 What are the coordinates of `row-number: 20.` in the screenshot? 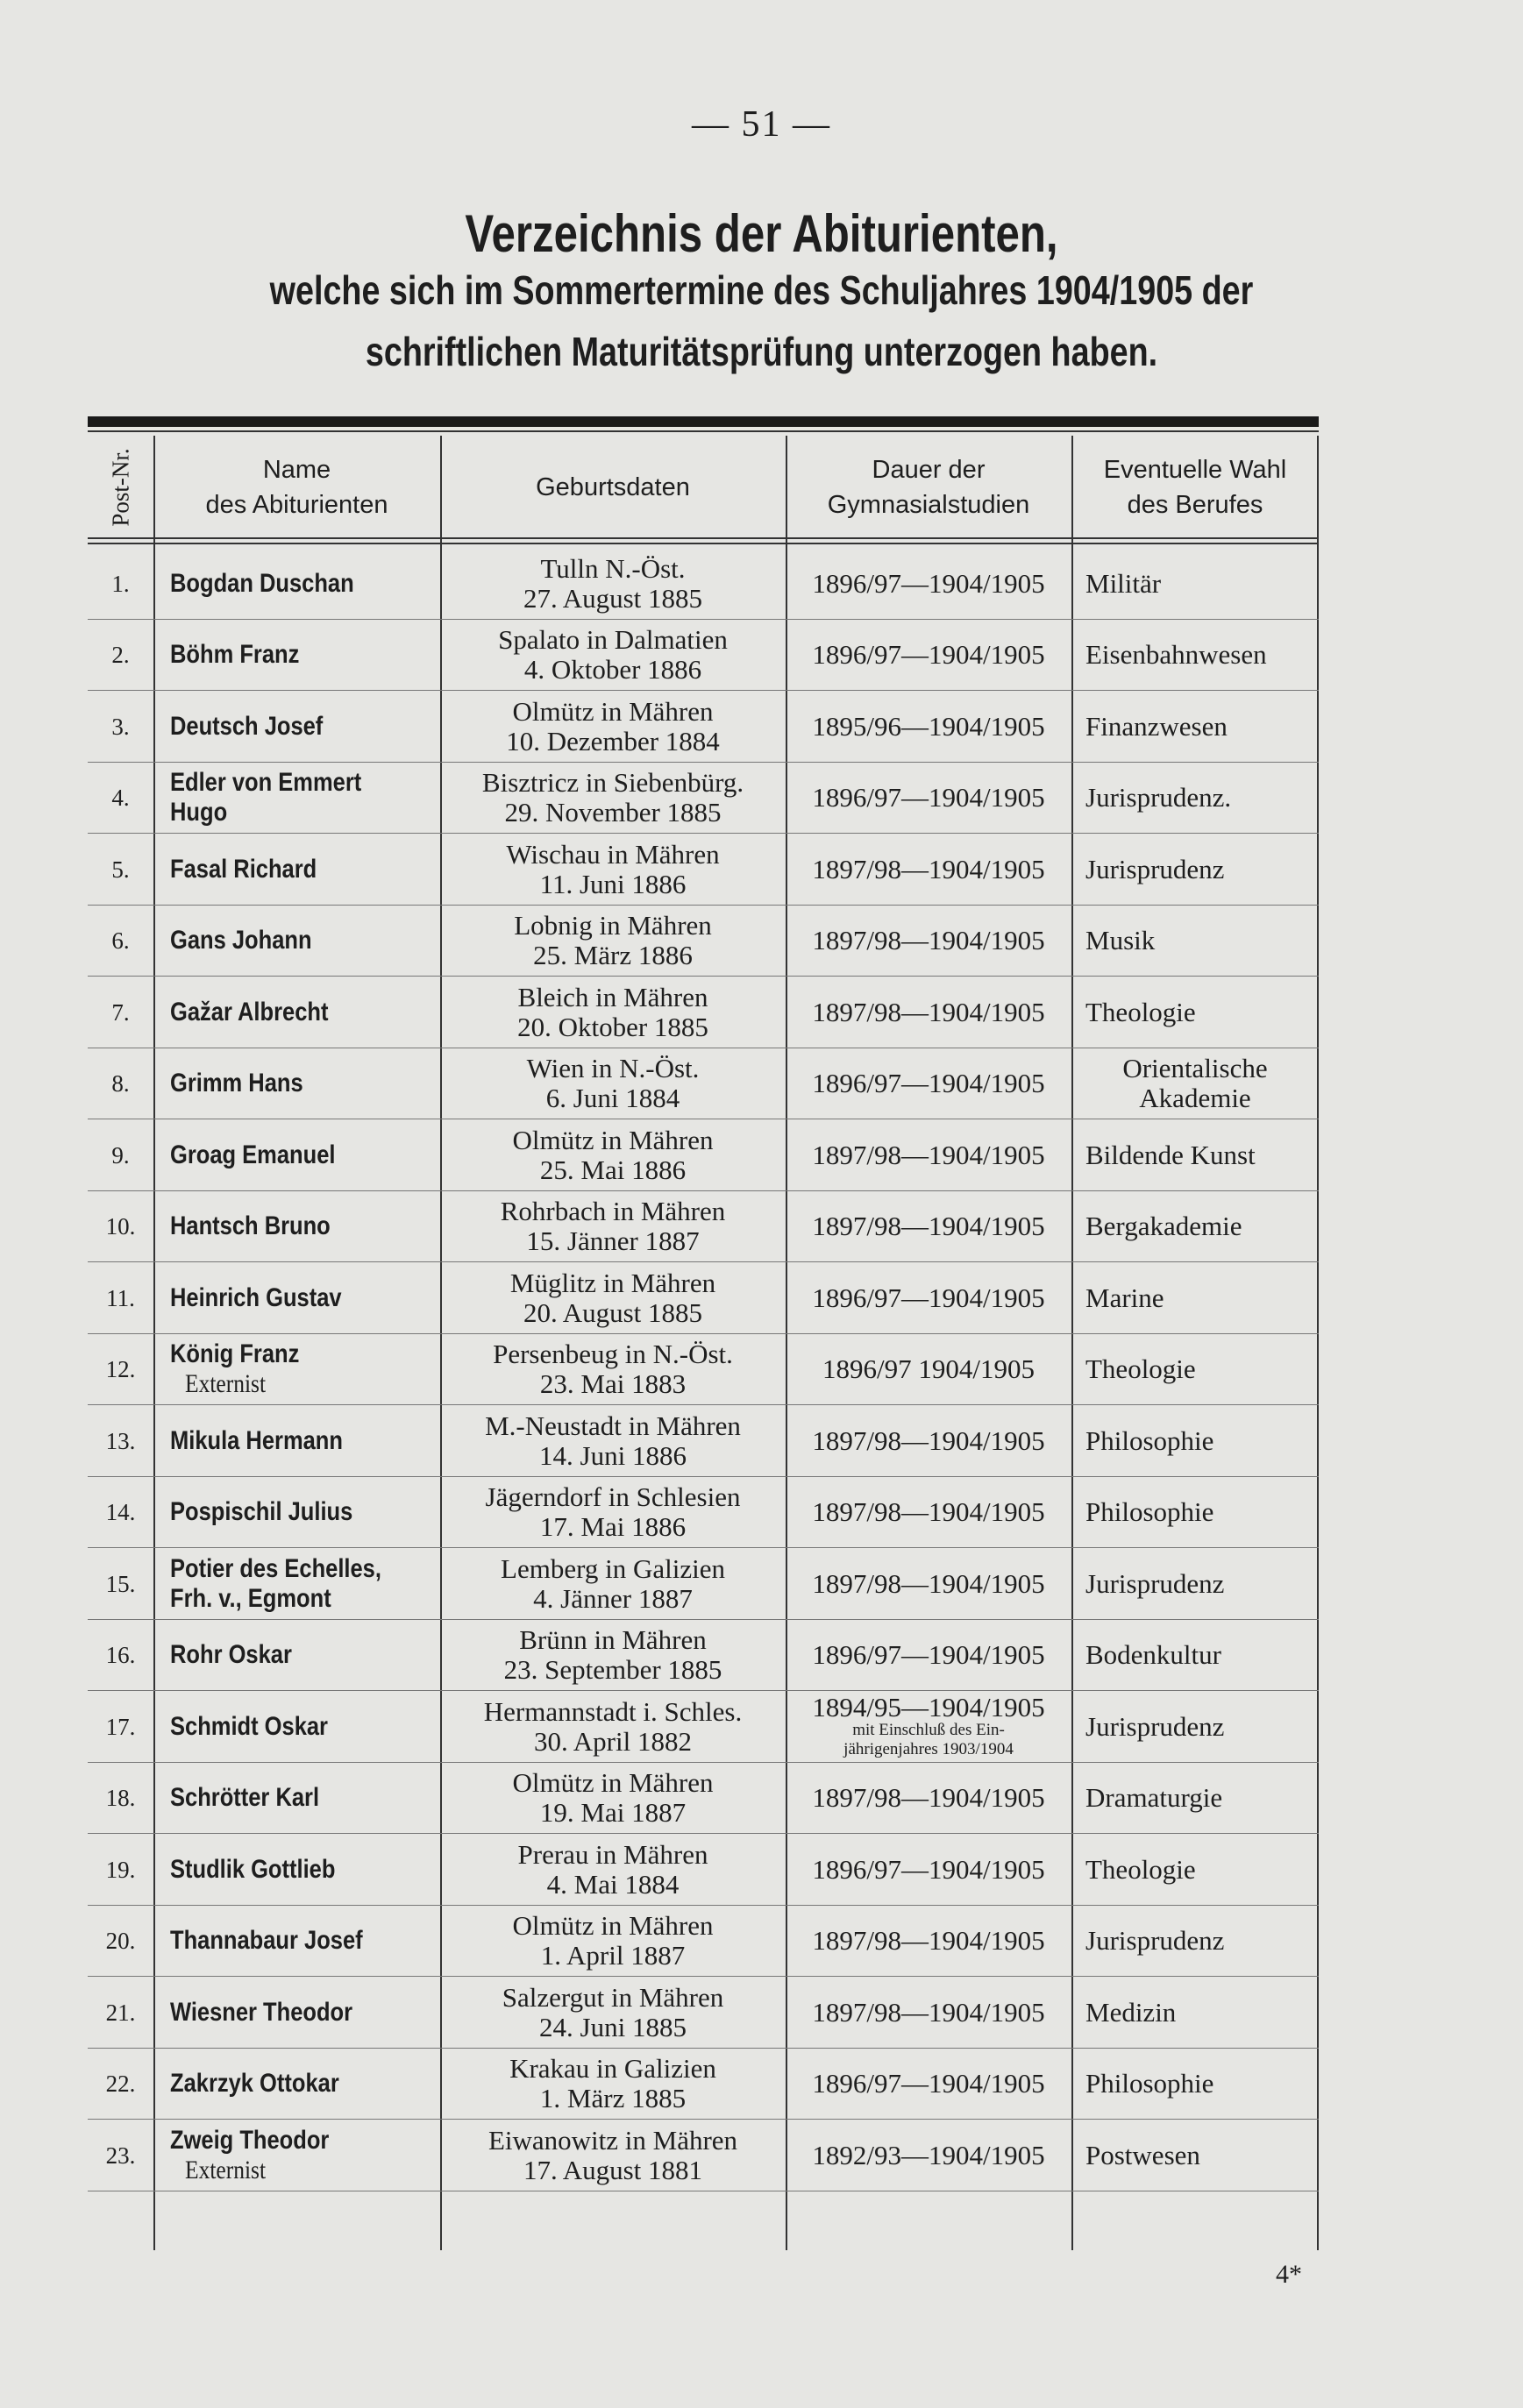 It's located at (120, 1942).